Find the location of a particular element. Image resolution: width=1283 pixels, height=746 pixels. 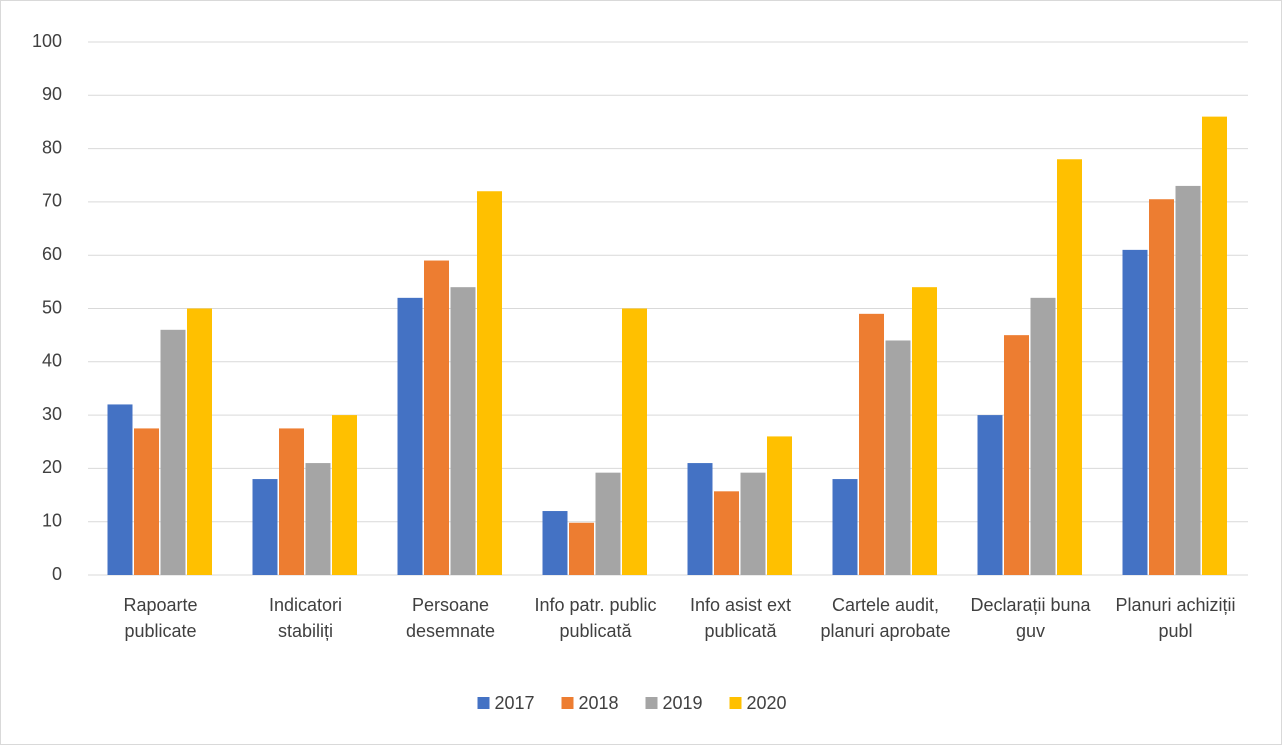

y-tick-label: 80 is located at coordinates (52, 147).